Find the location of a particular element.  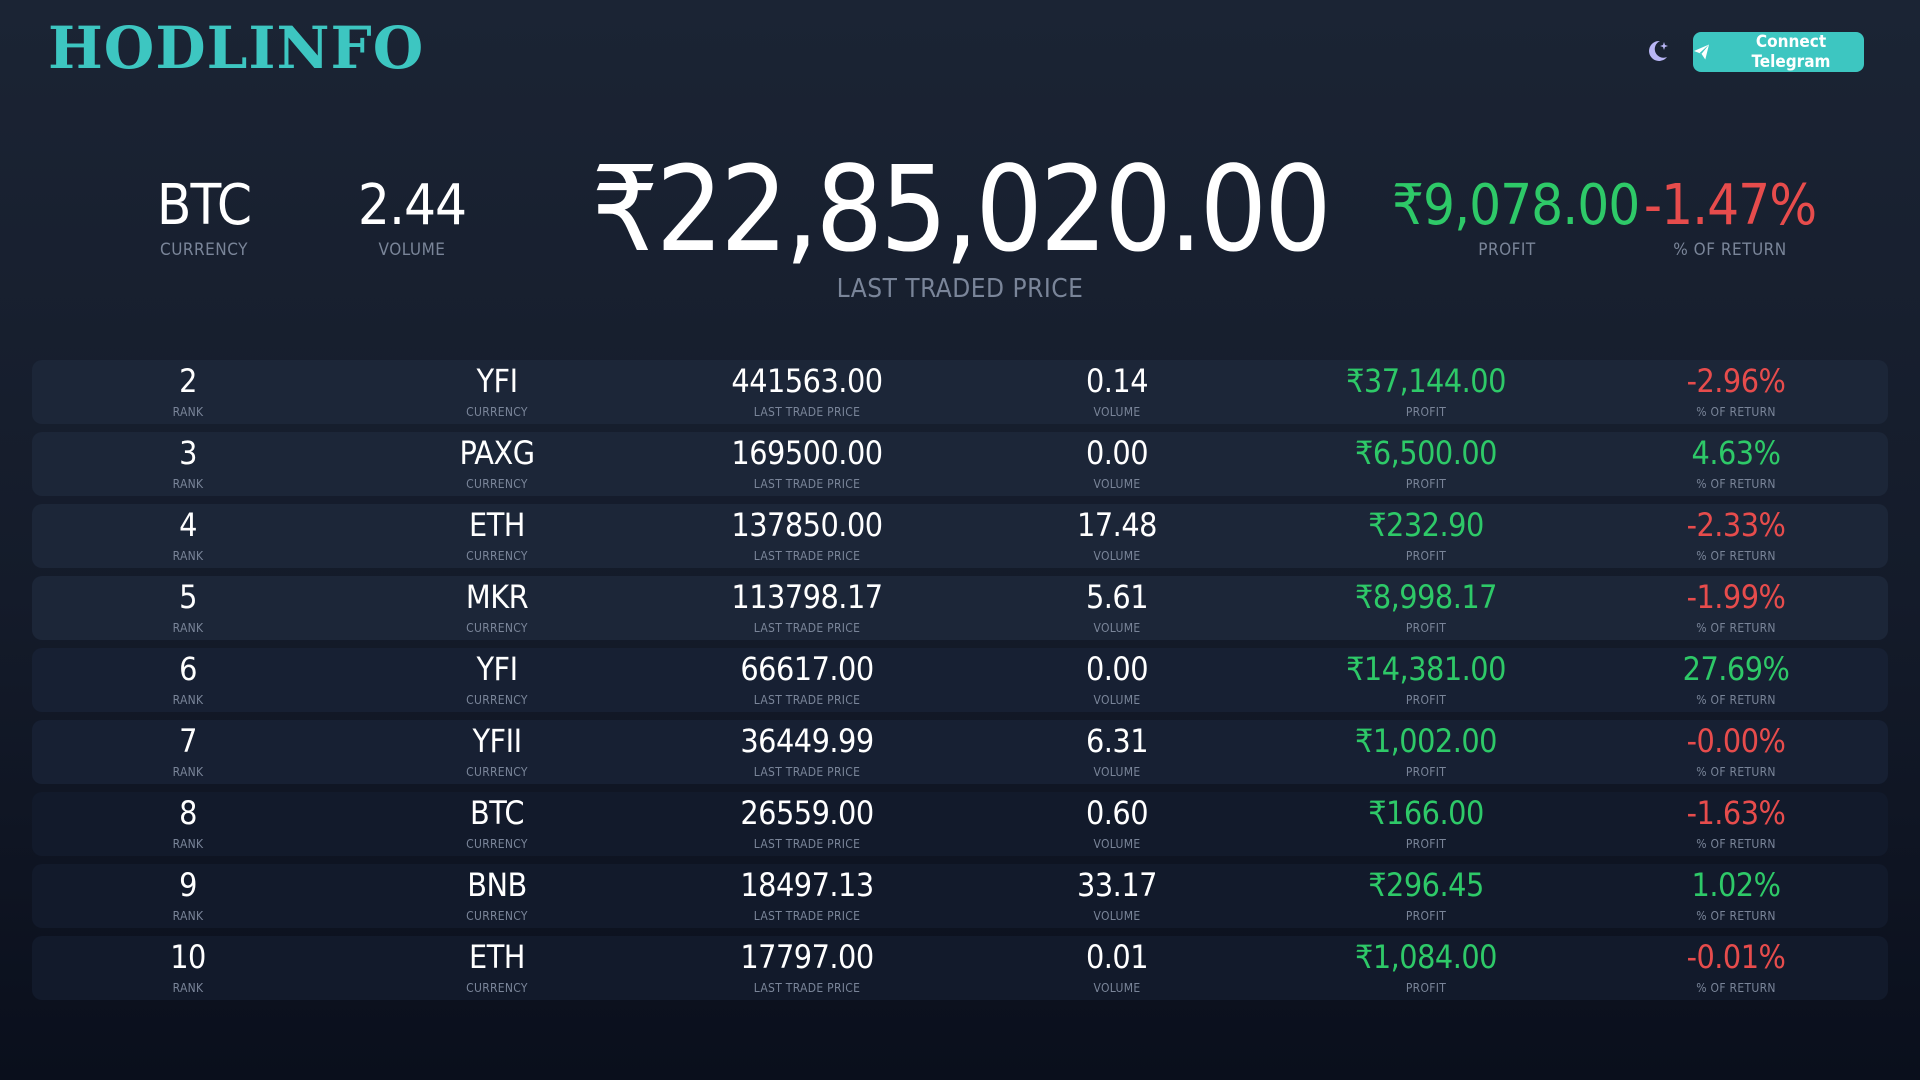

summary-volume: 2.44 VOLUME is located at coordinates (412, 219).